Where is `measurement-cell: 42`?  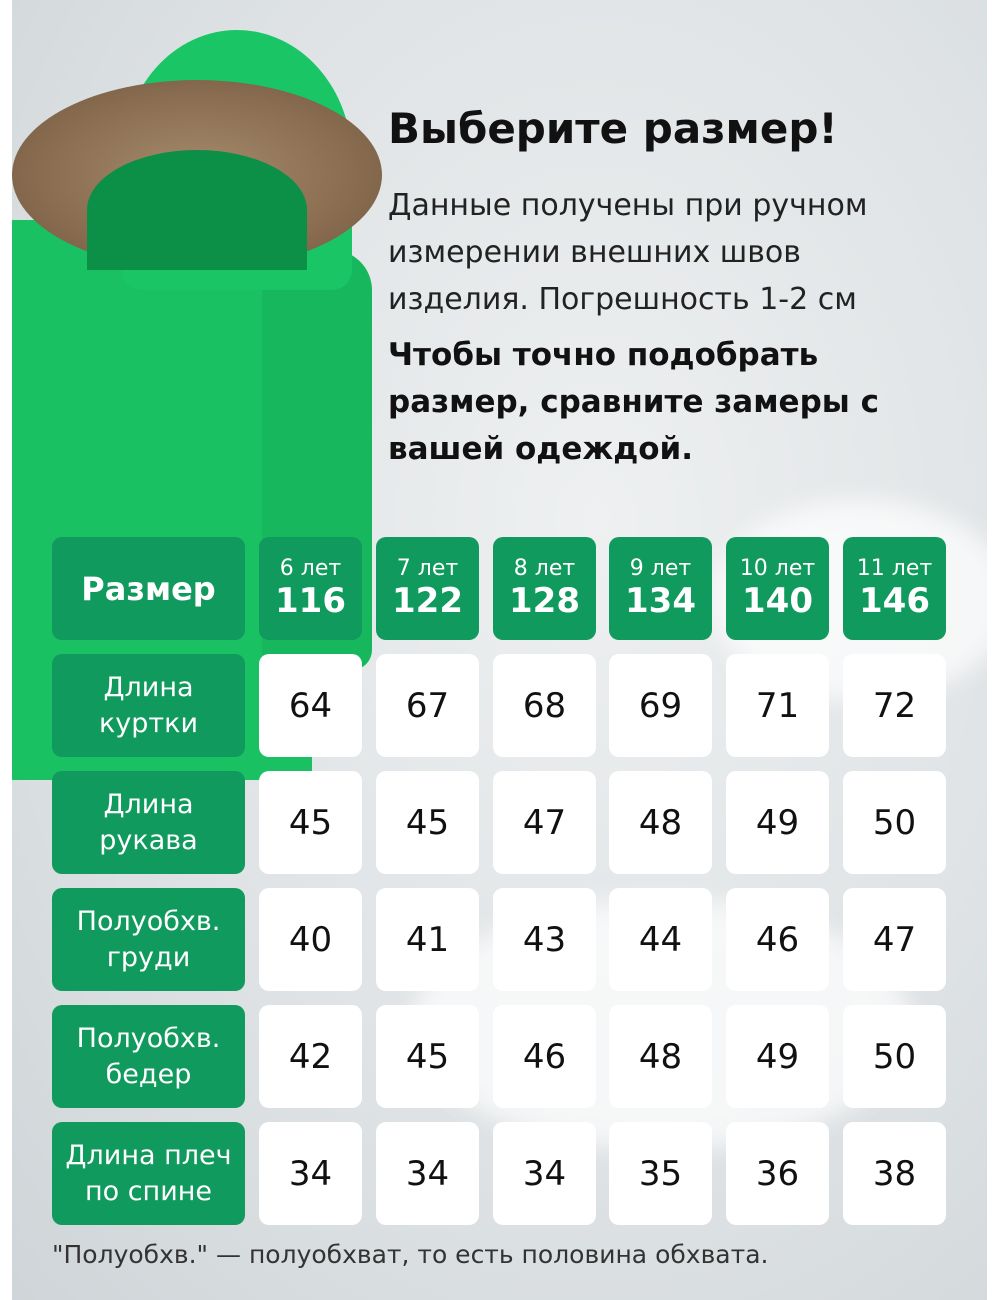 measurement-cell: 42 is located at coordinates (310, 1056).